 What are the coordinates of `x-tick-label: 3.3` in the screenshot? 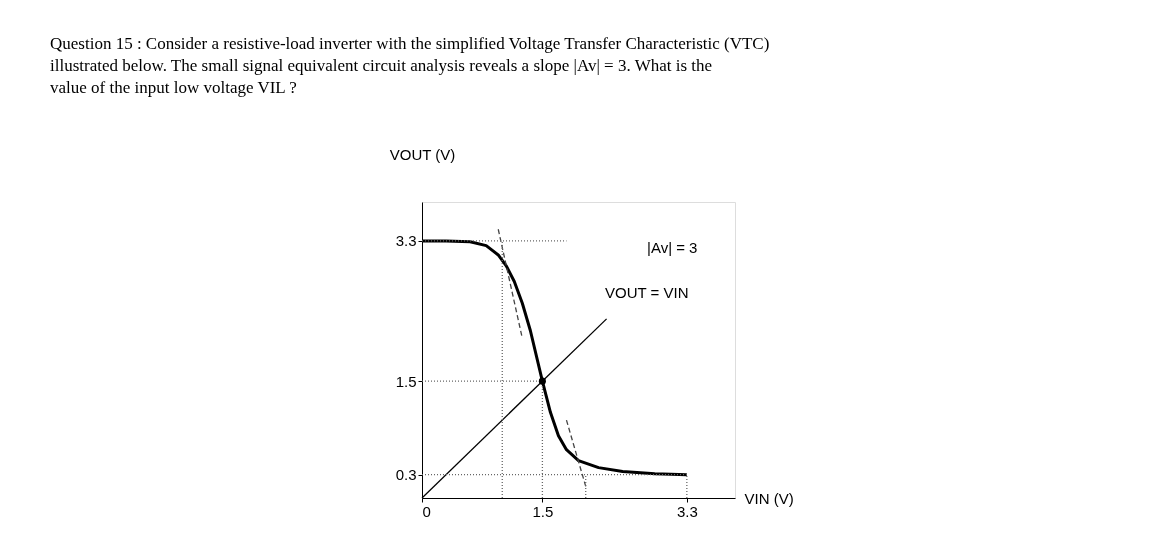 It's located at (687, 511).